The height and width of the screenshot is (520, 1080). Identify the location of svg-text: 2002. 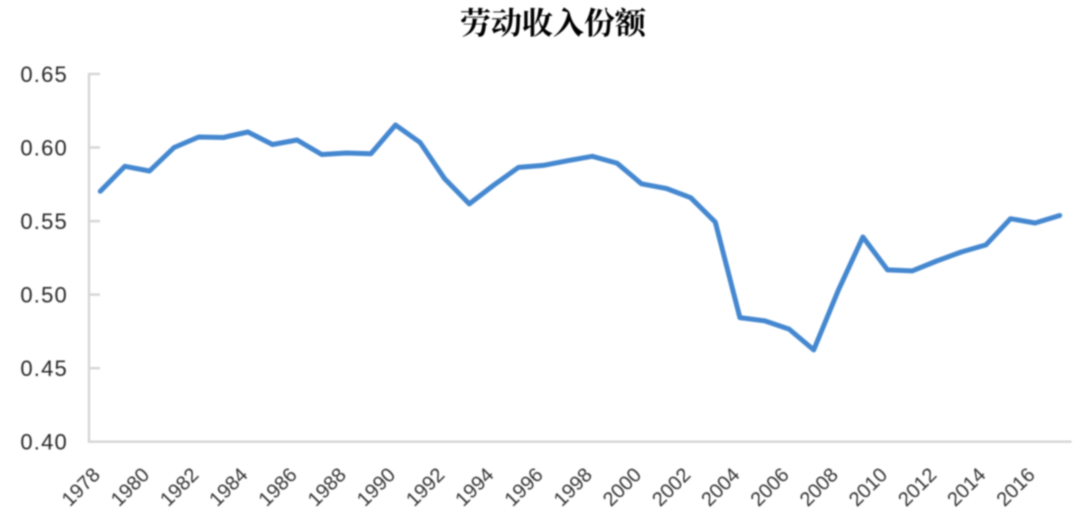
(671, 487).